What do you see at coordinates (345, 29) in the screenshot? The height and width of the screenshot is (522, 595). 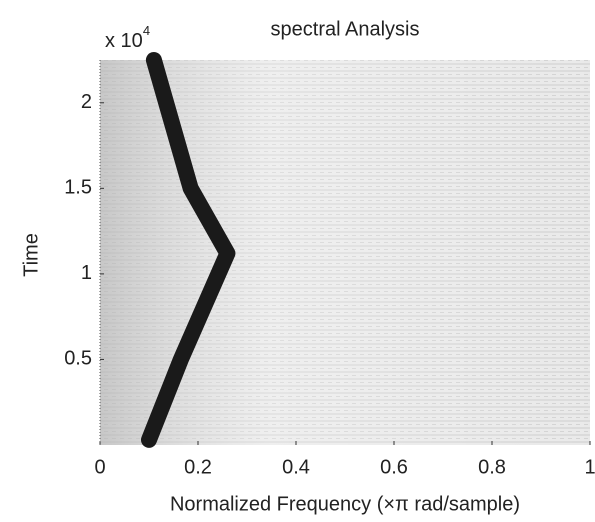 I see `chart-title: spectral Analysis` at bounding box center [345, 29].